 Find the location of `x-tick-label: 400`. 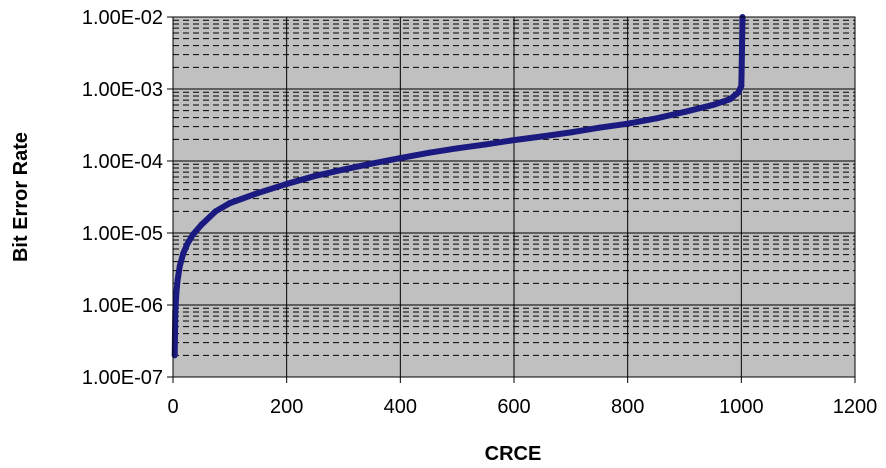

x-tick-label: 400 is located at coordinates (400, 407).